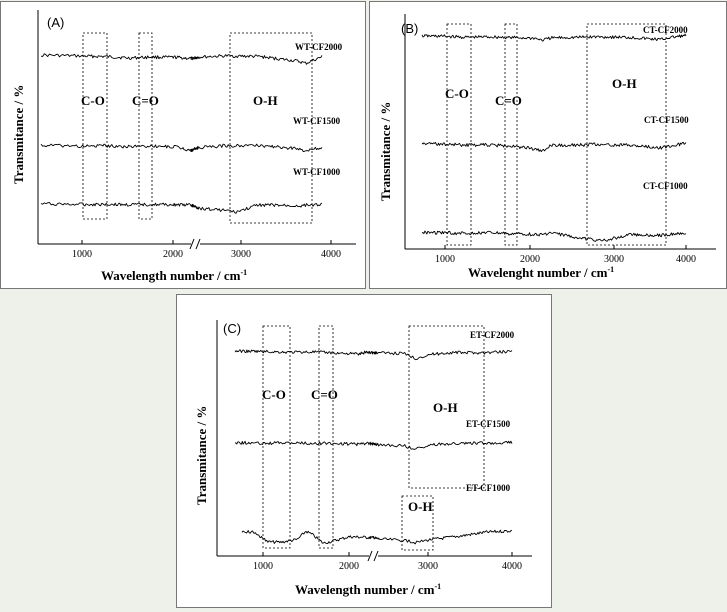 The width and height of the screenshot is (727, 612). Describe the element at coordinates (417, 523) in the screenshot. I see `band-box-o-h-small` at that location.